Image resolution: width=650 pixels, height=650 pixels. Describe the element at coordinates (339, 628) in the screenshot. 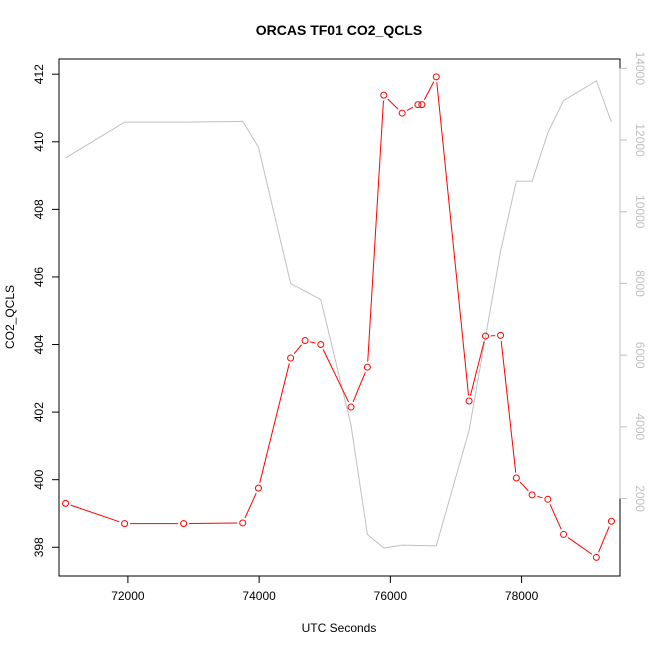

I see `x-axis-label: UTC Seconds` at that location.